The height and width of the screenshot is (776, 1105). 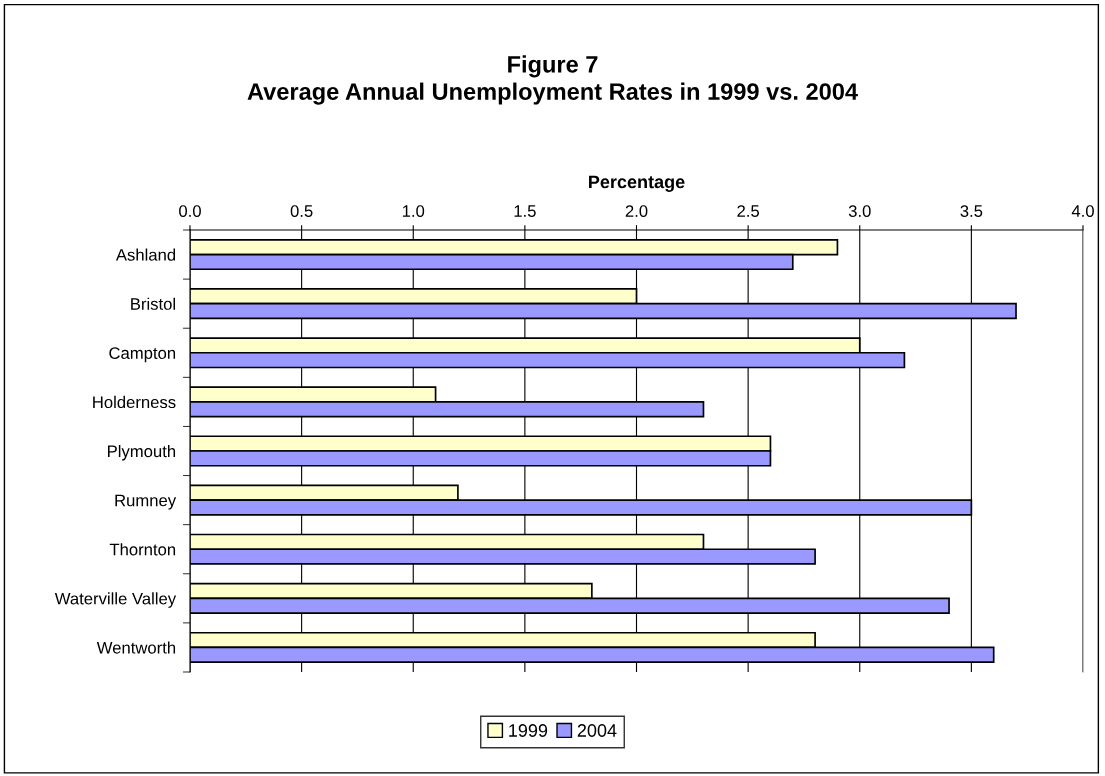 What do you see at coordinates (1082, 211) in the screenshot?
I see `x-tick-label: 4.0` at bounding box center [1082, 211].